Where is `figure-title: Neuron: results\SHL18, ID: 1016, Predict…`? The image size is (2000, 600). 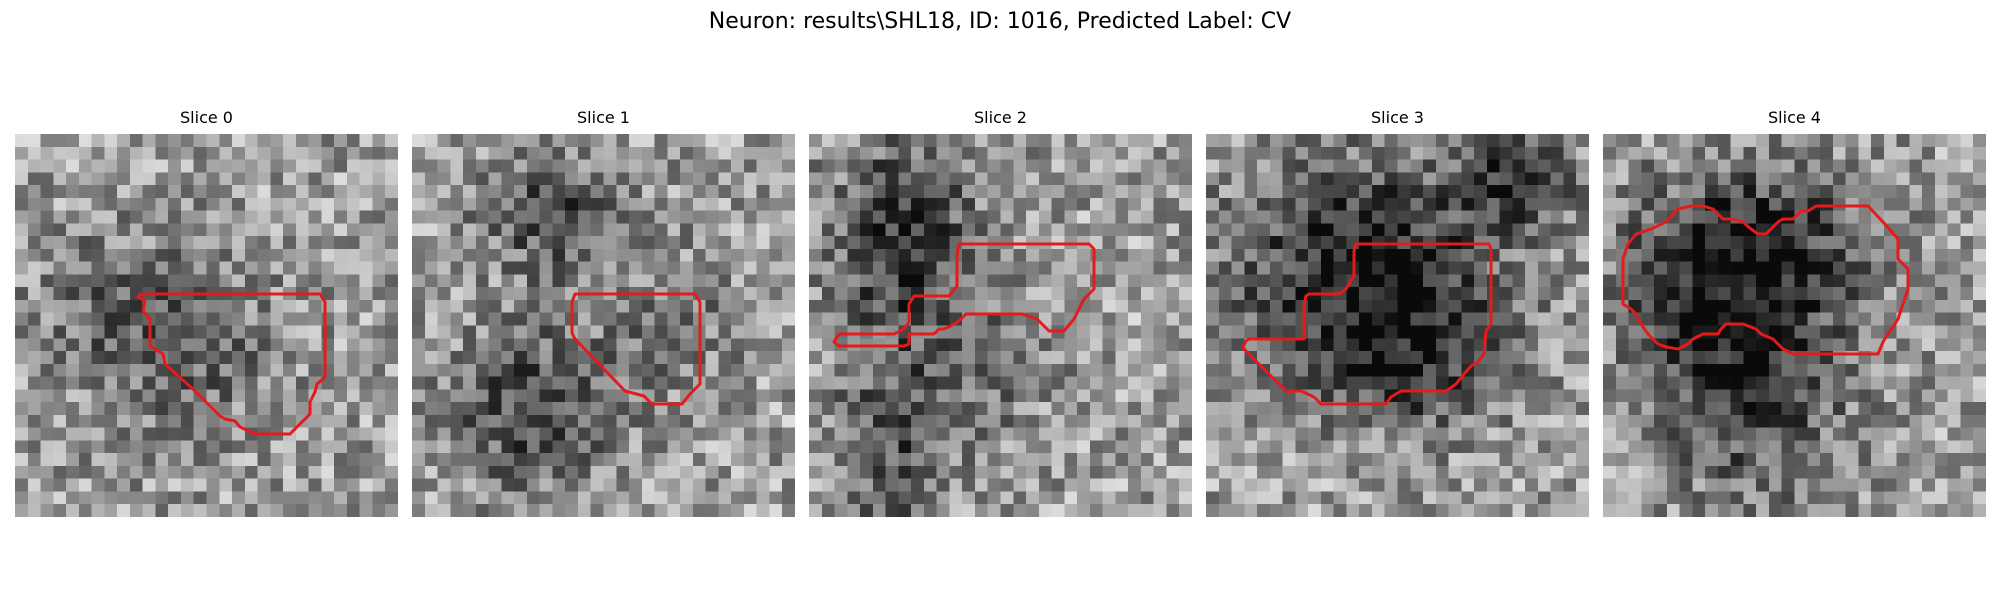
figure-title: Neuron: results\SHL18, ID: 1016, Predict… is located at coordinates (1000, 21).